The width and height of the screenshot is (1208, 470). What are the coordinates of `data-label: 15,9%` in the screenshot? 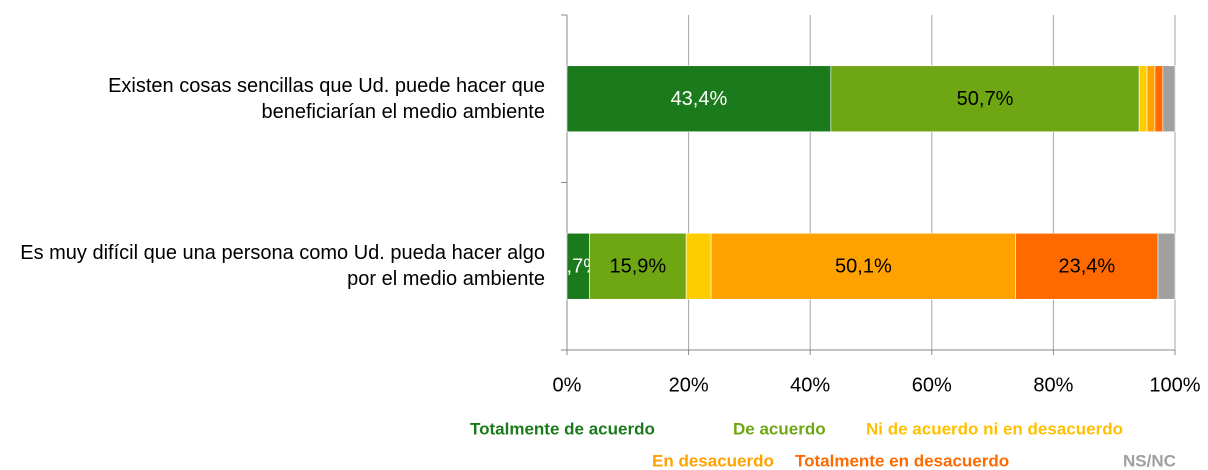 It's located at (637, 267).